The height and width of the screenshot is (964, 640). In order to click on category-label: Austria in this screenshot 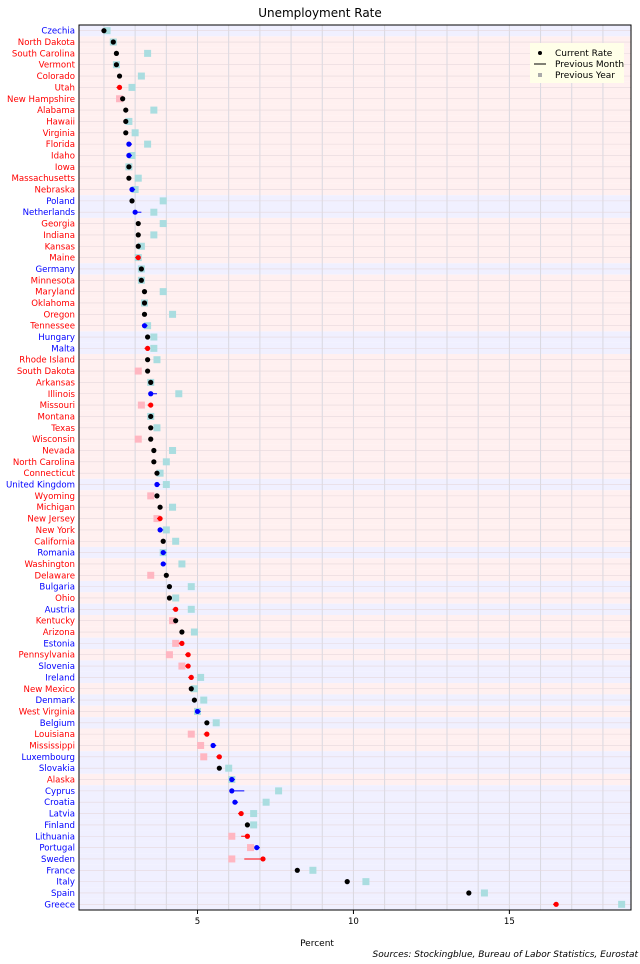, I will do `click(60, 610)`.